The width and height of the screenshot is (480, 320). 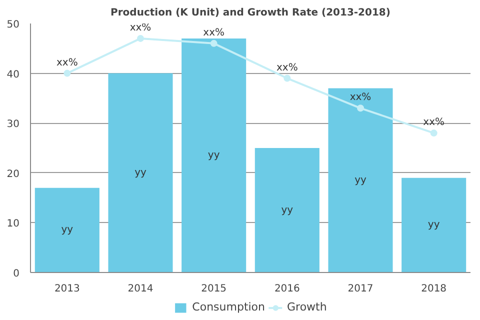 I want to click on x-tick-label: 2013, so click(x=67, y=289).